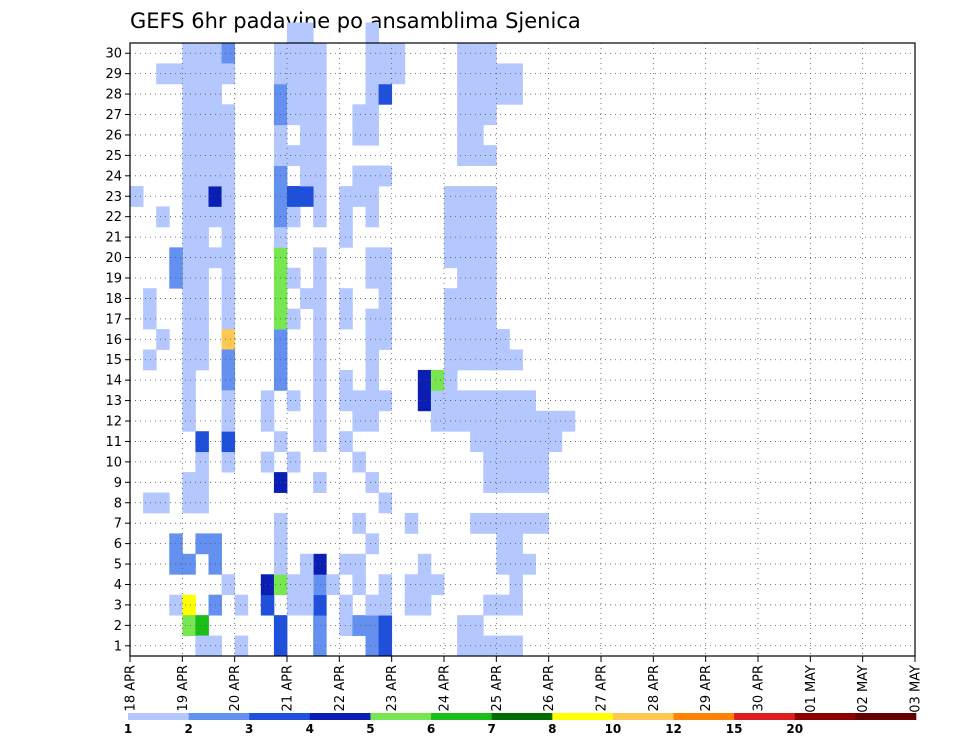  I want to click on x-tick-3: 21 APR, so click(288, 688).